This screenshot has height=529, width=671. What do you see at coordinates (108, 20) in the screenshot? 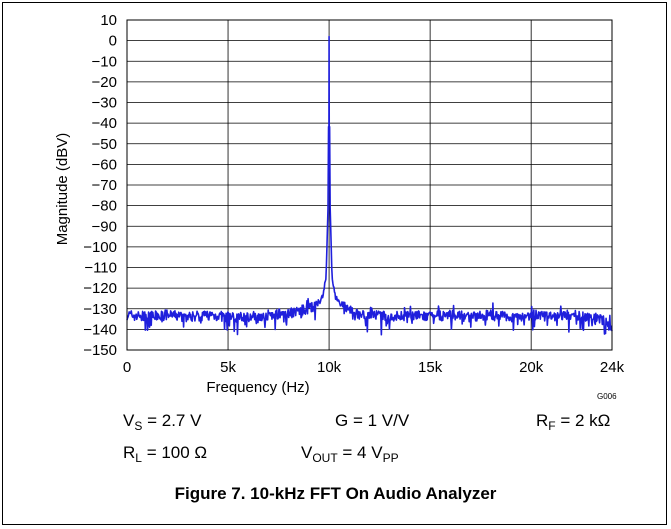
I see `y-tick-label: 10` at bounding box center [108, 20].